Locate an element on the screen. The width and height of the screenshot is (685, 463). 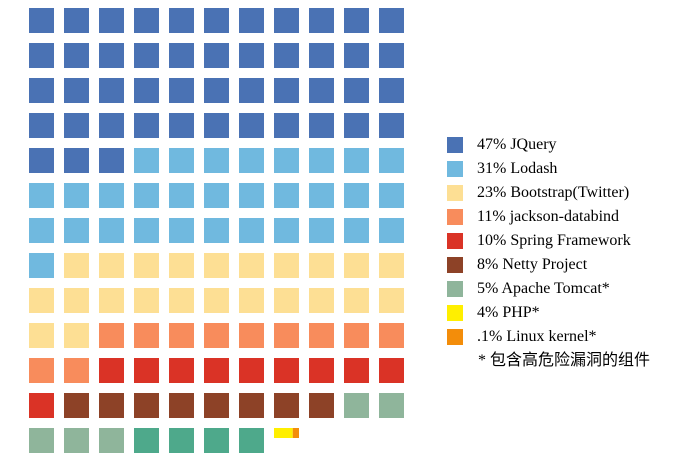
legend-label: .1% Linux kernel* is located at coordinates (537, 336).